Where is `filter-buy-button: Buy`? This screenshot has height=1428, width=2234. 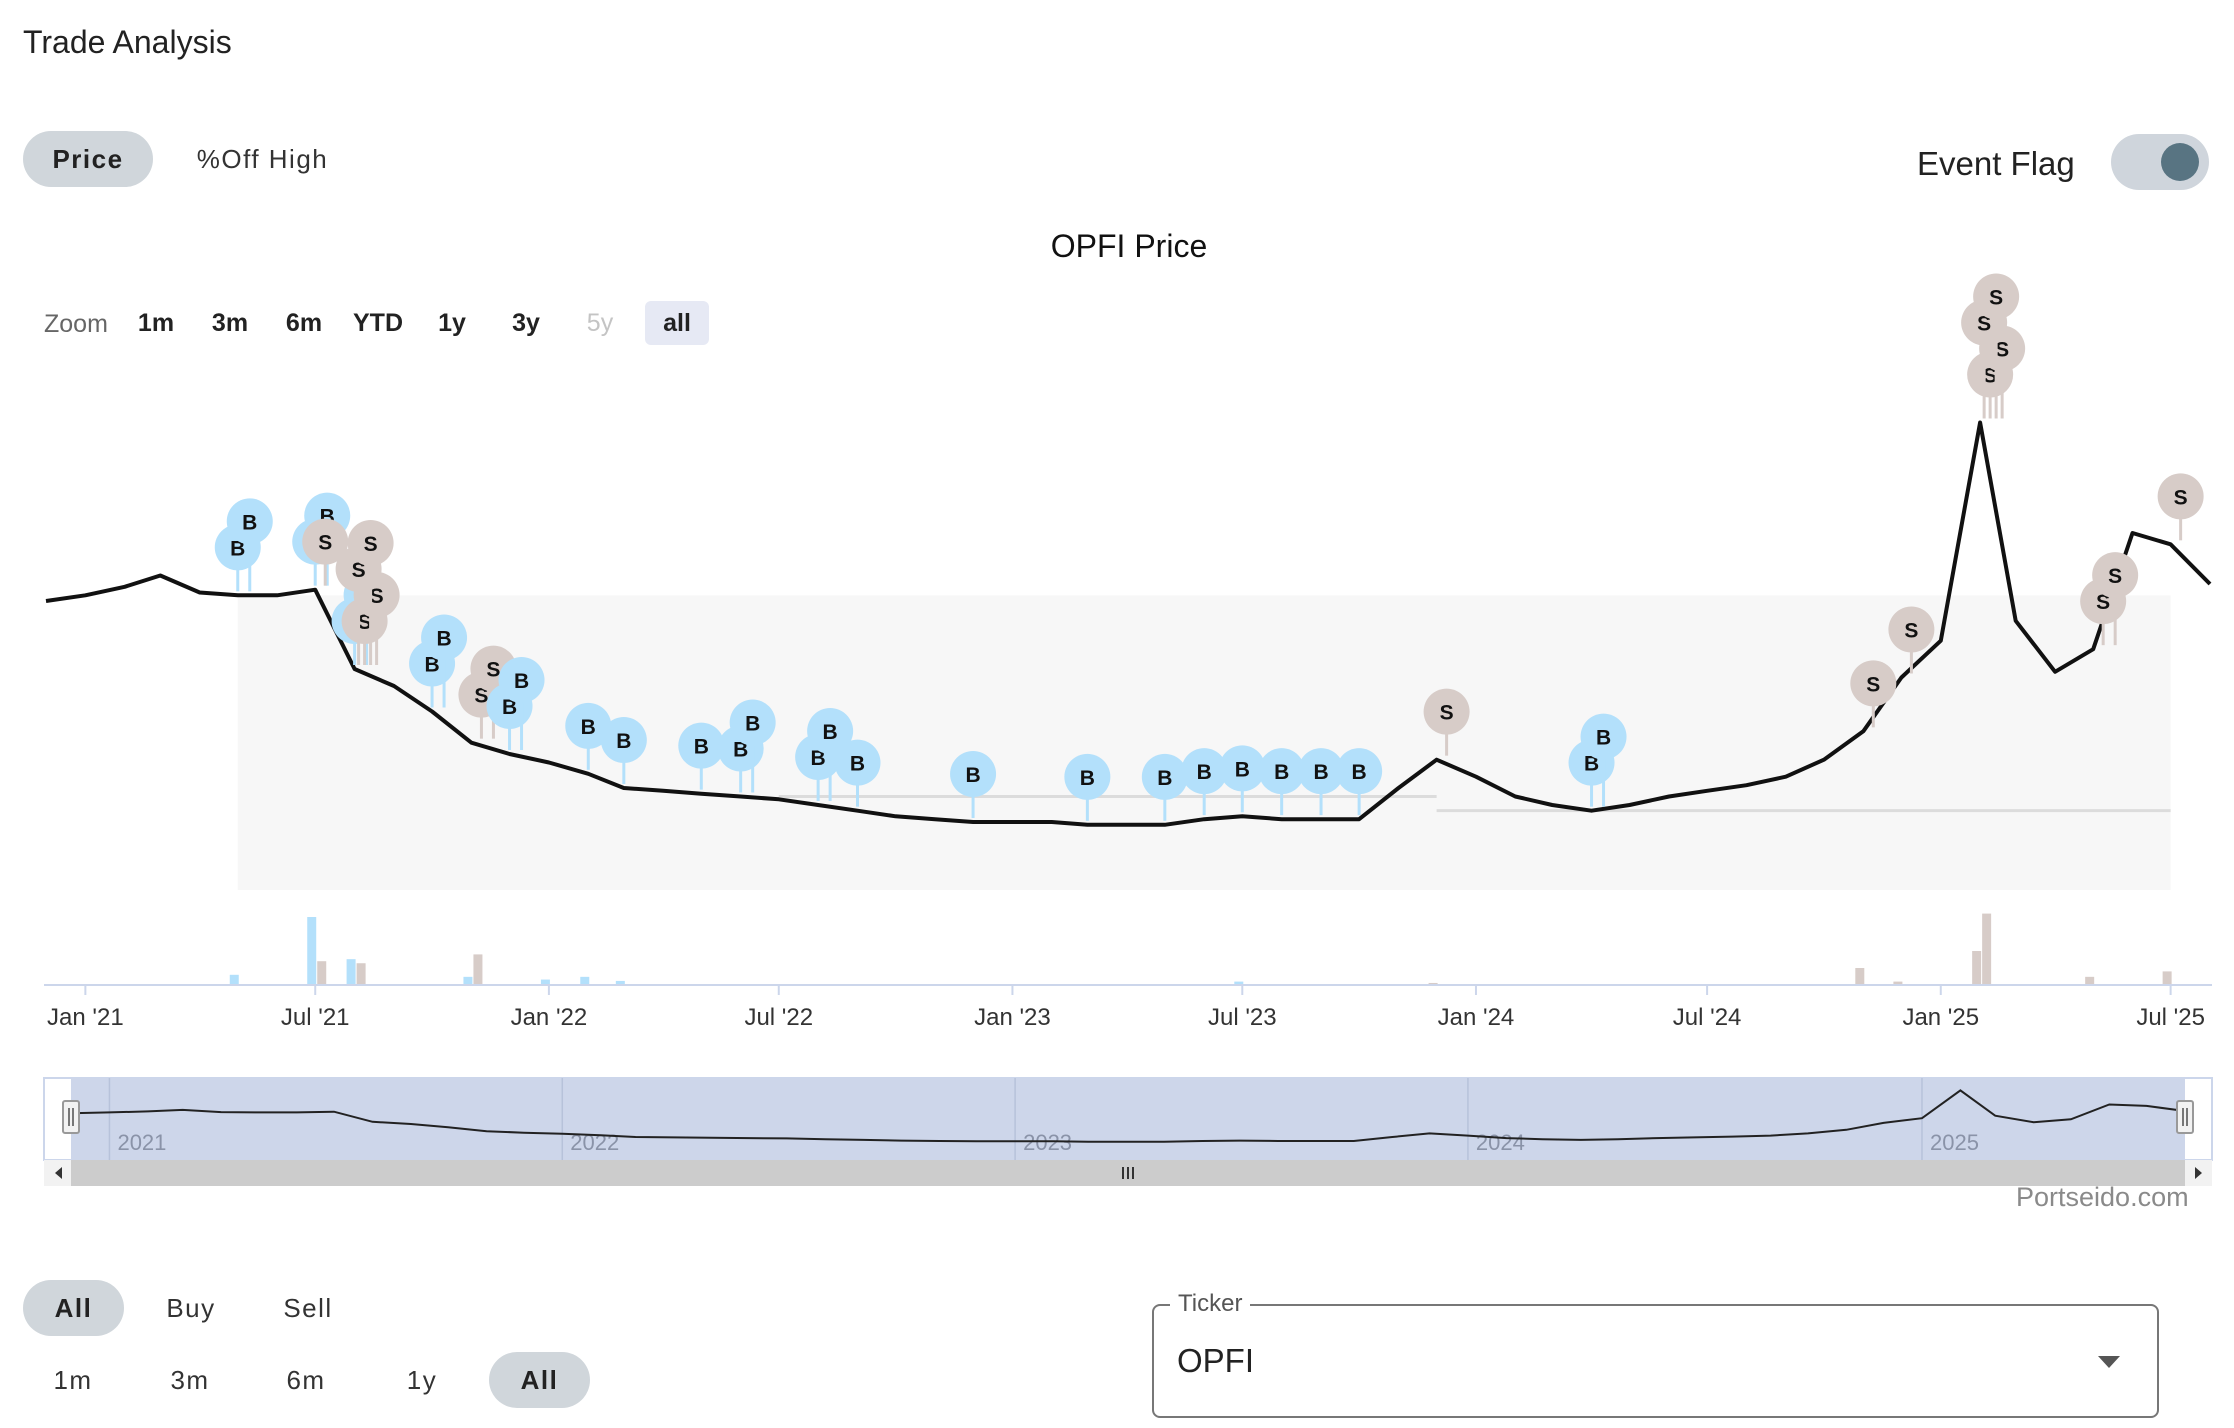
filter-buy-button: Buy is located at coordinates (191, 1307).